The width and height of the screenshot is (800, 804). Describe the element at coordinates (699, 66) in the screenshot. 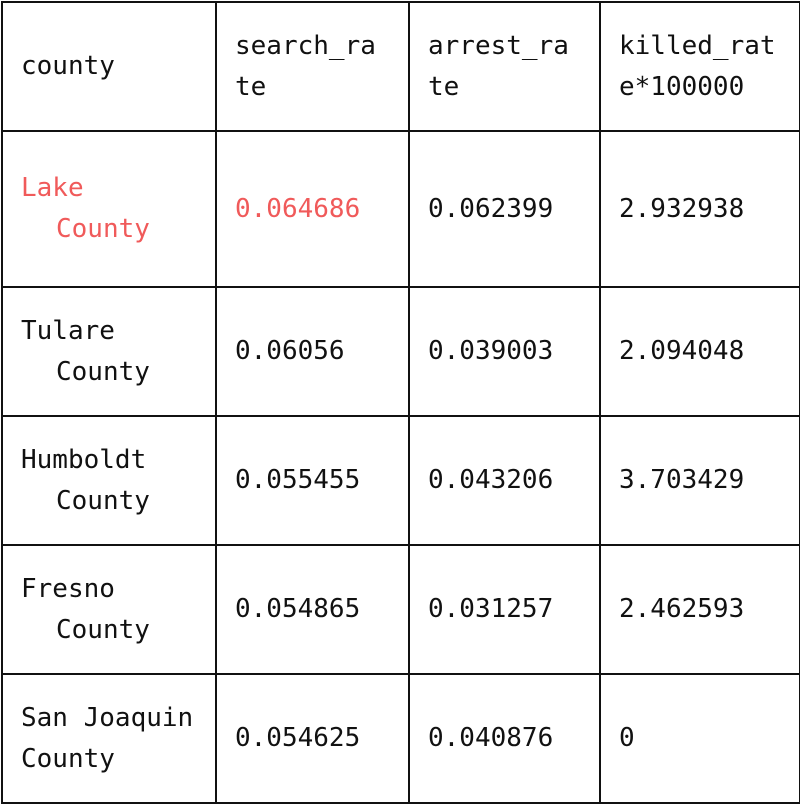

I see `header-killed-rate: killed_rate*100000` at that location.